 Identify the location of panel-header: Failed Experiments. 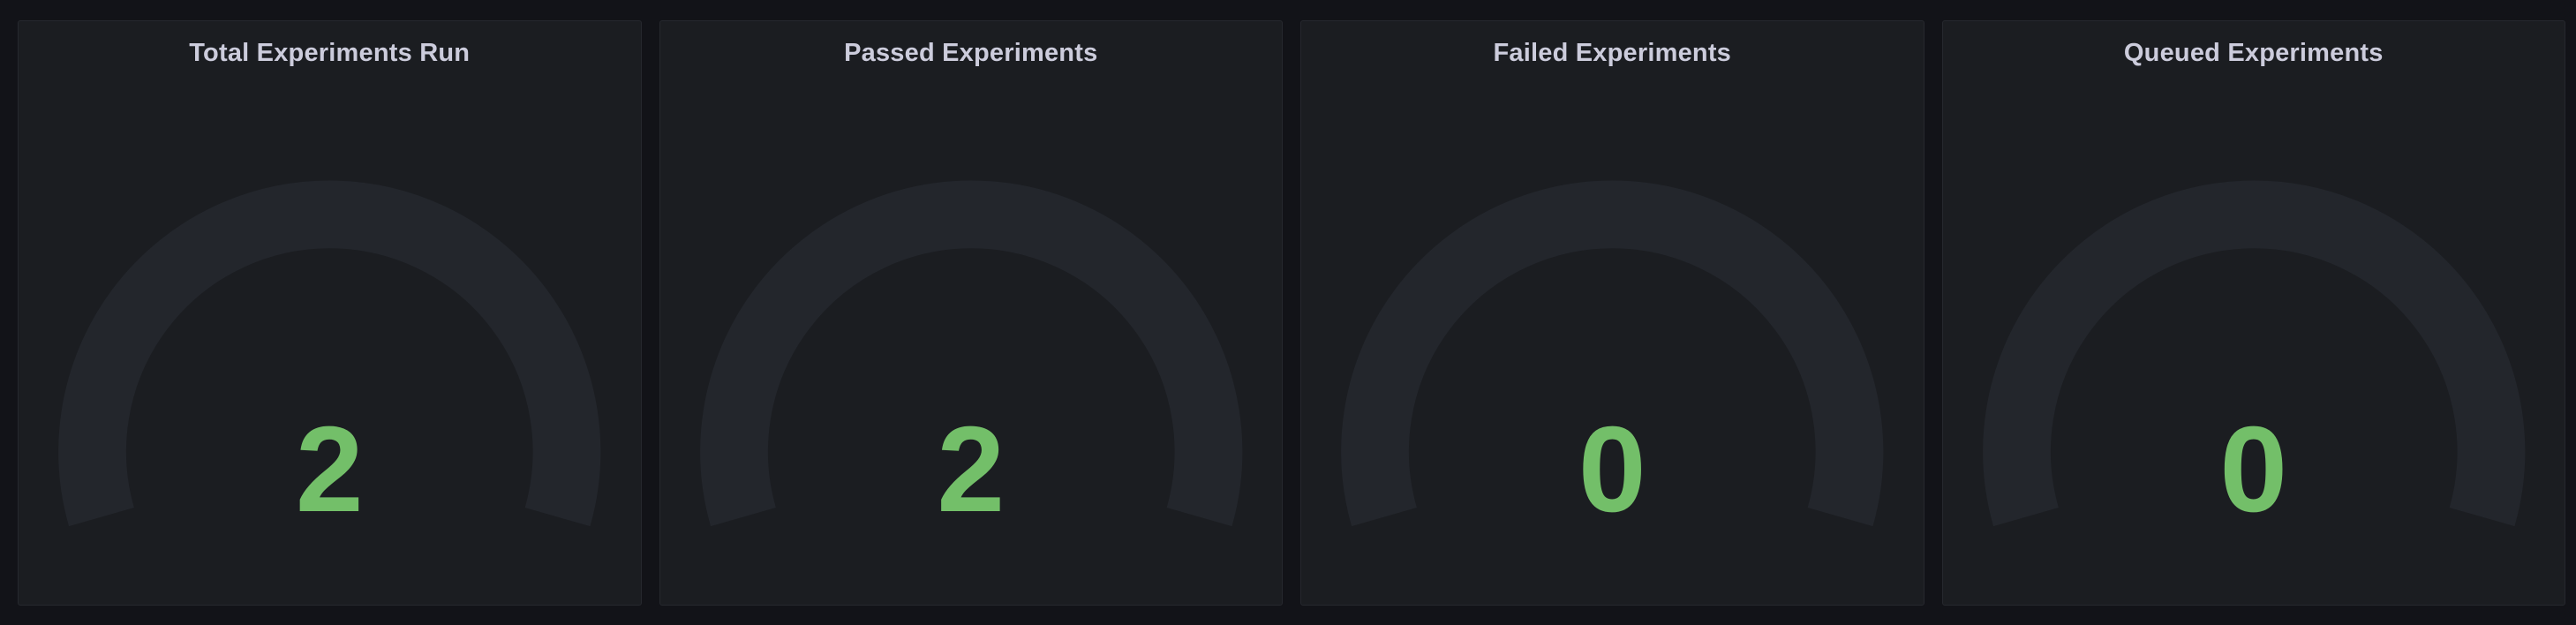
(1613, 53).